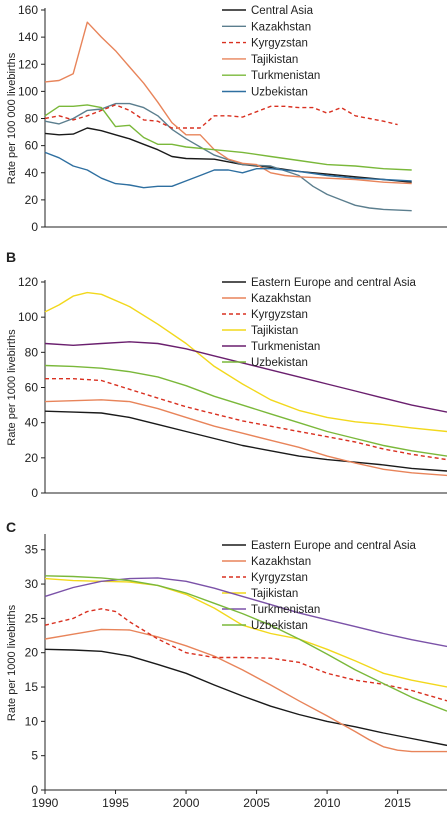 This screenshot has height=815, width=447. What do you see at coordinates (12, 118) in the screenshot?
I see `y-axis-label: Rate per 100 000 livebirths` at bounding box center [12, 118].